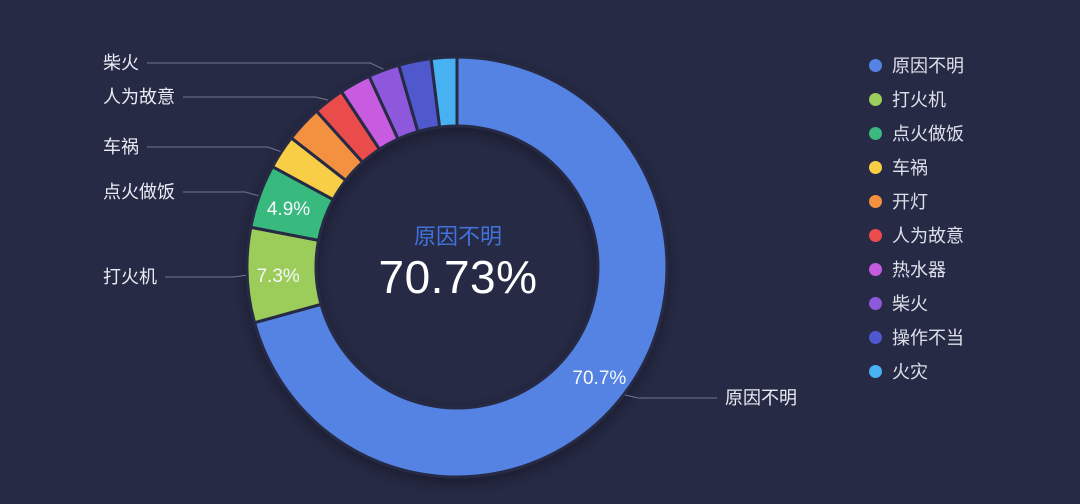  Describe the element at coordinates (919, 100) in the screenshot. I see `legend-label: 打火机` at that location.